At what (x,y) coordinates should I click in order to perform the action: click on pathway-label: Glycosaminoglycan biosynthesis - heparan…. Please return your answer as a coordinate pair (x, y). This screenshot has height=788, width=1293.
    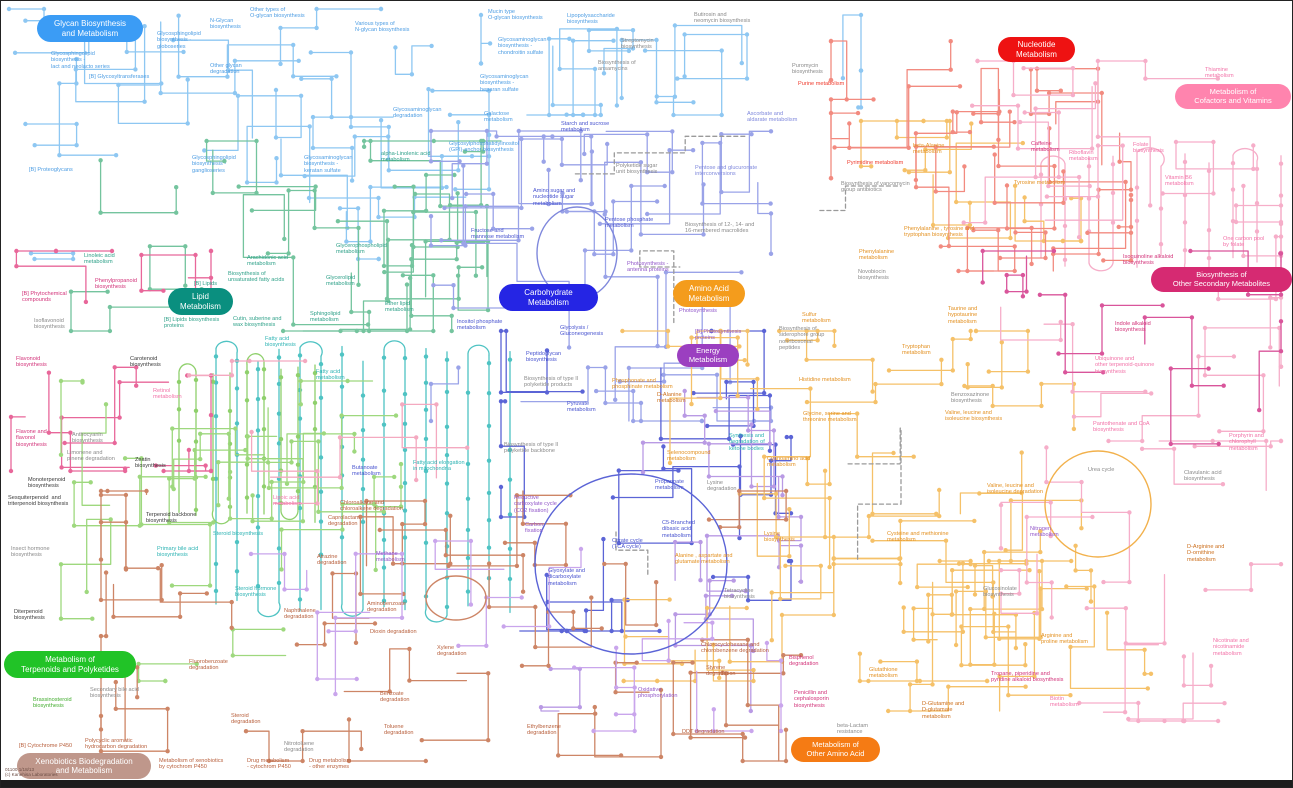
    Looking at the image, I should click on (504, 83).